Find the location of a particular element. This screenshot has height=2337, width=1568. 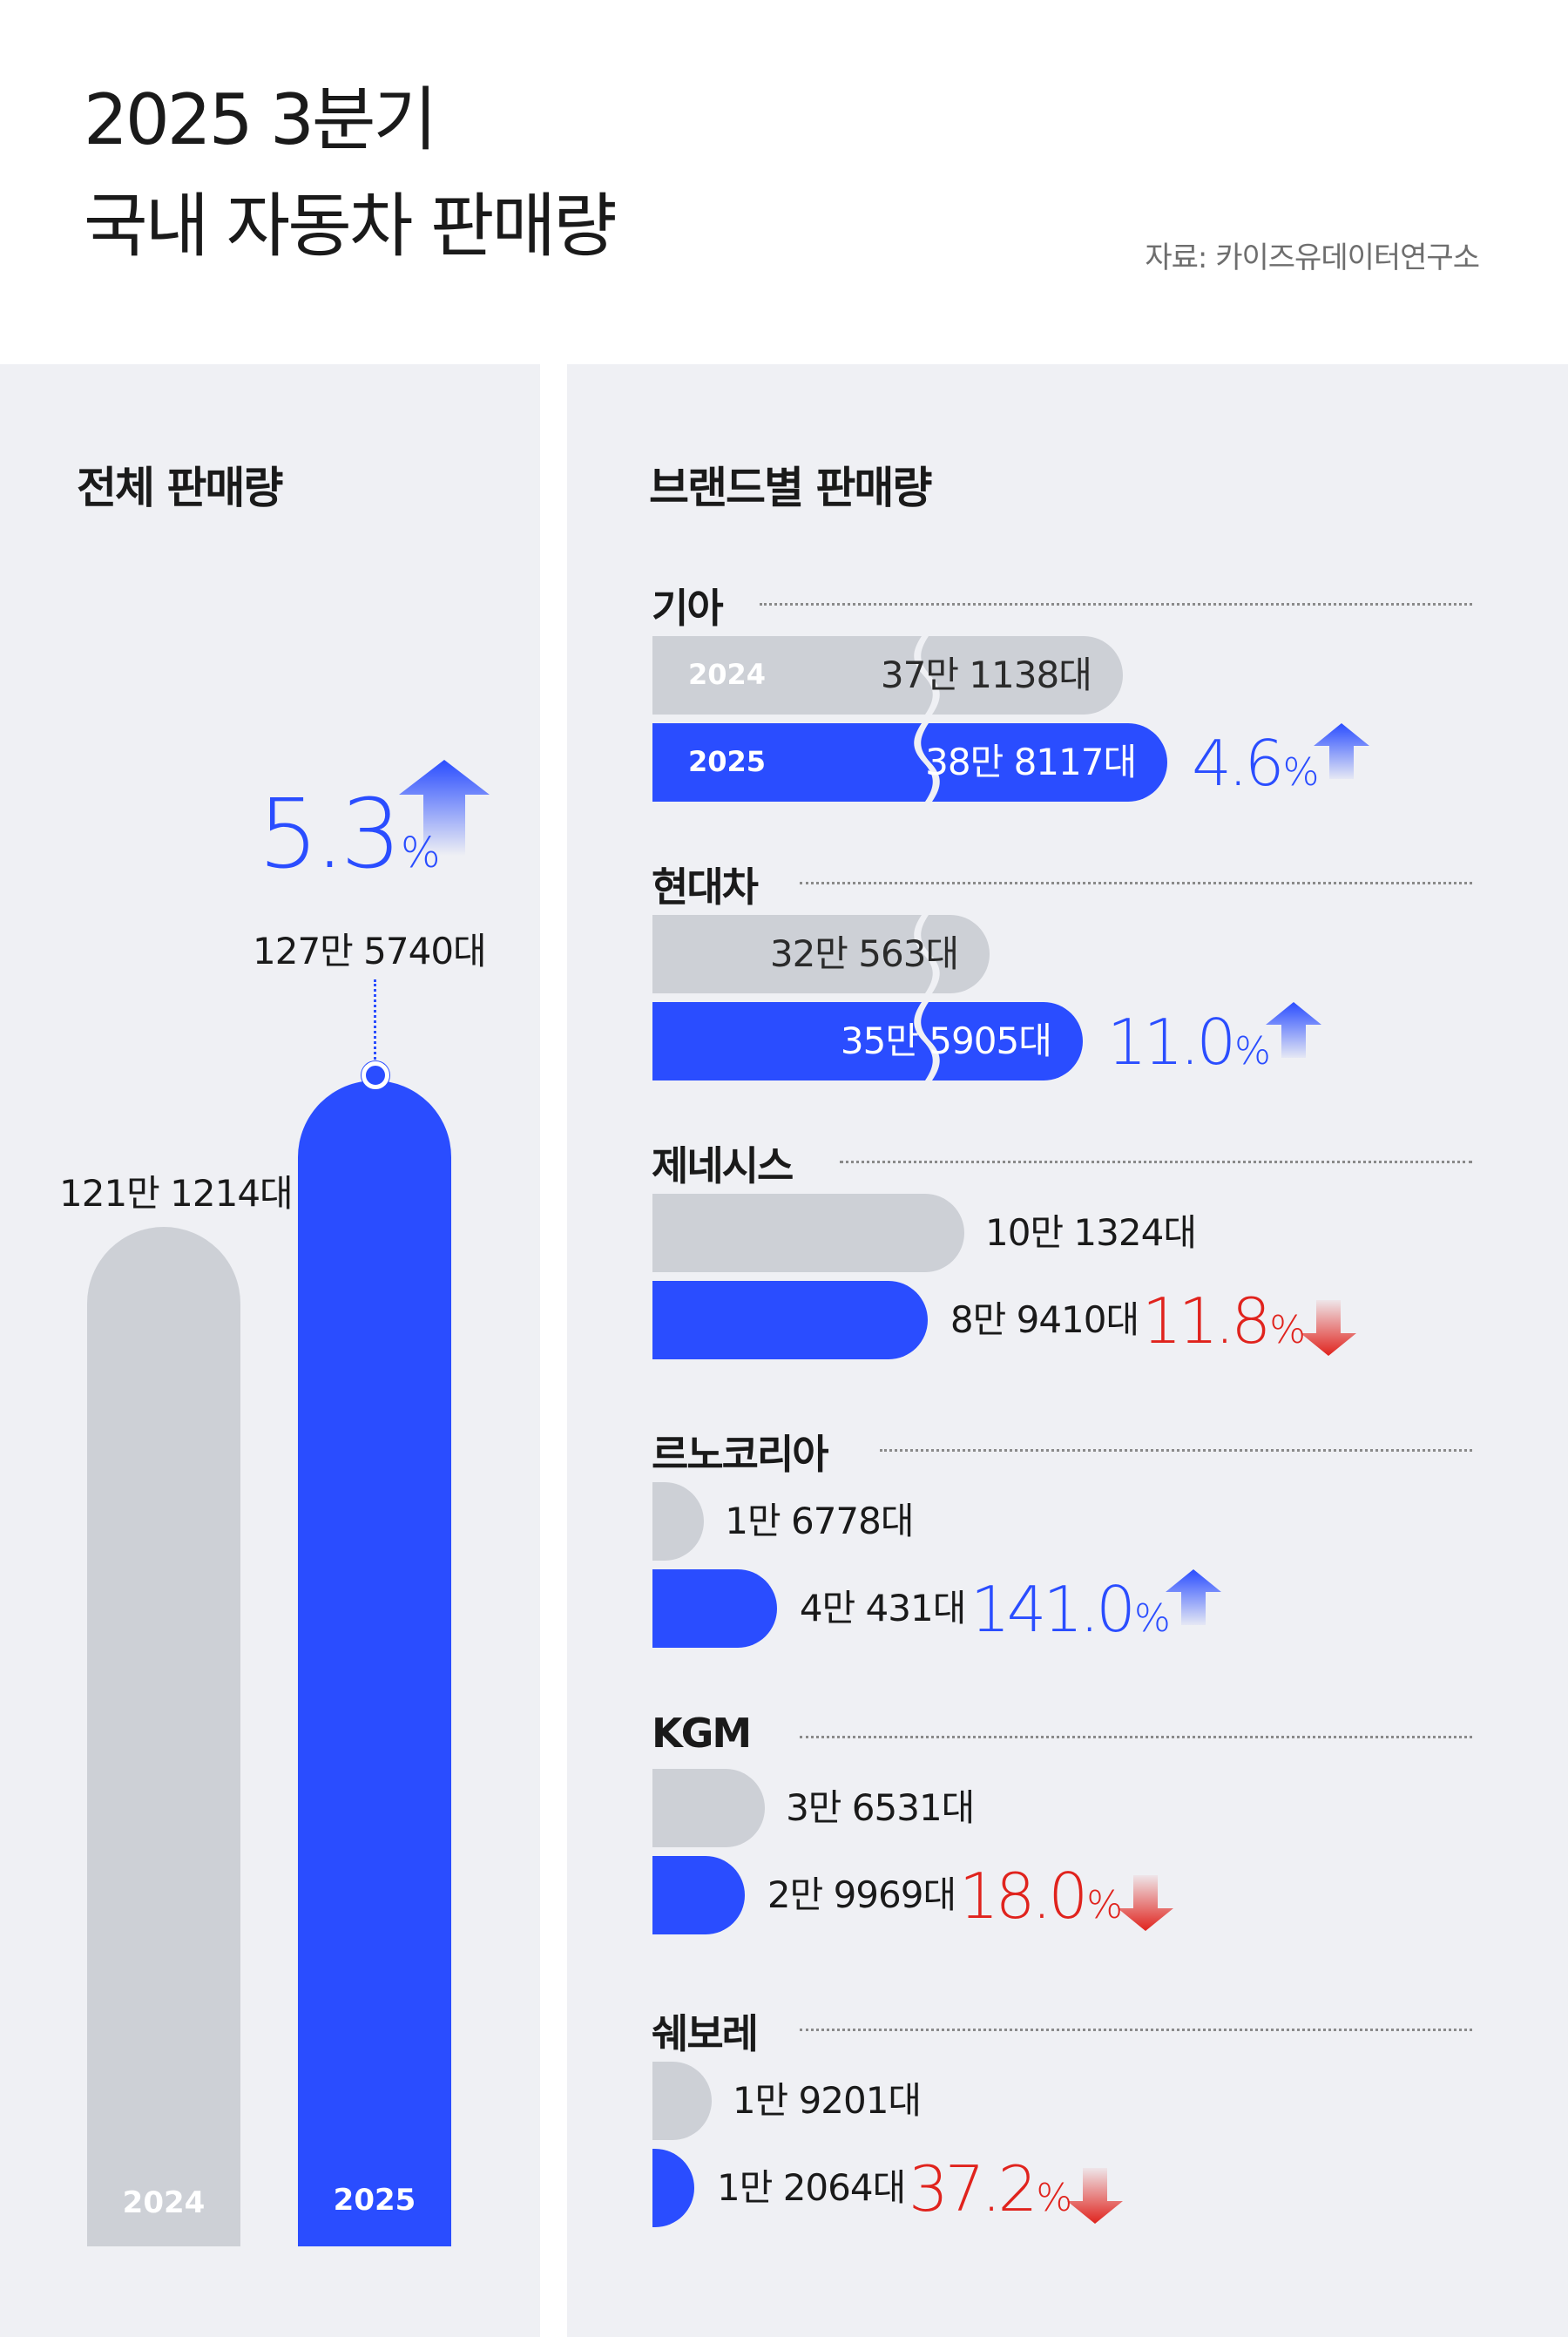

total-change-value: 5.3 is located at coordinates (330, 834).